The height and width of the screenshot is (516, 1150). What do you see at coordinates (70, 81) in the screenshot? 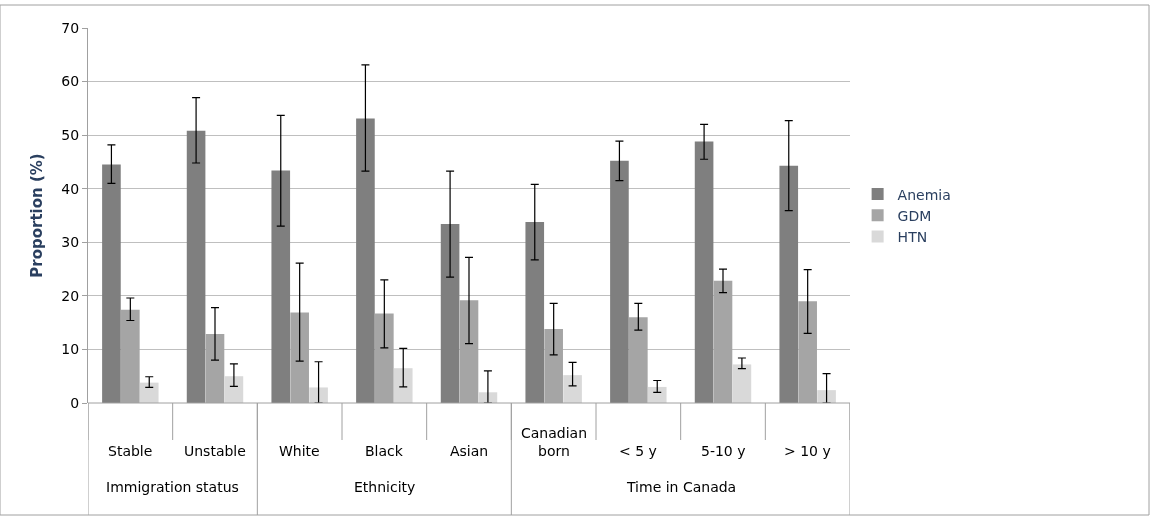
I see `y-tick-label: 60` at bounding box center [70, 81].